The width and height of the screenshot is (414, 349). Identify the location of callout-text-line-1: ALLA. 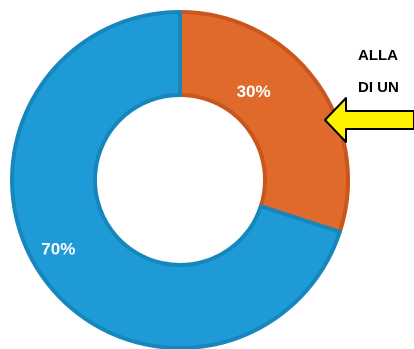
(378, 55).